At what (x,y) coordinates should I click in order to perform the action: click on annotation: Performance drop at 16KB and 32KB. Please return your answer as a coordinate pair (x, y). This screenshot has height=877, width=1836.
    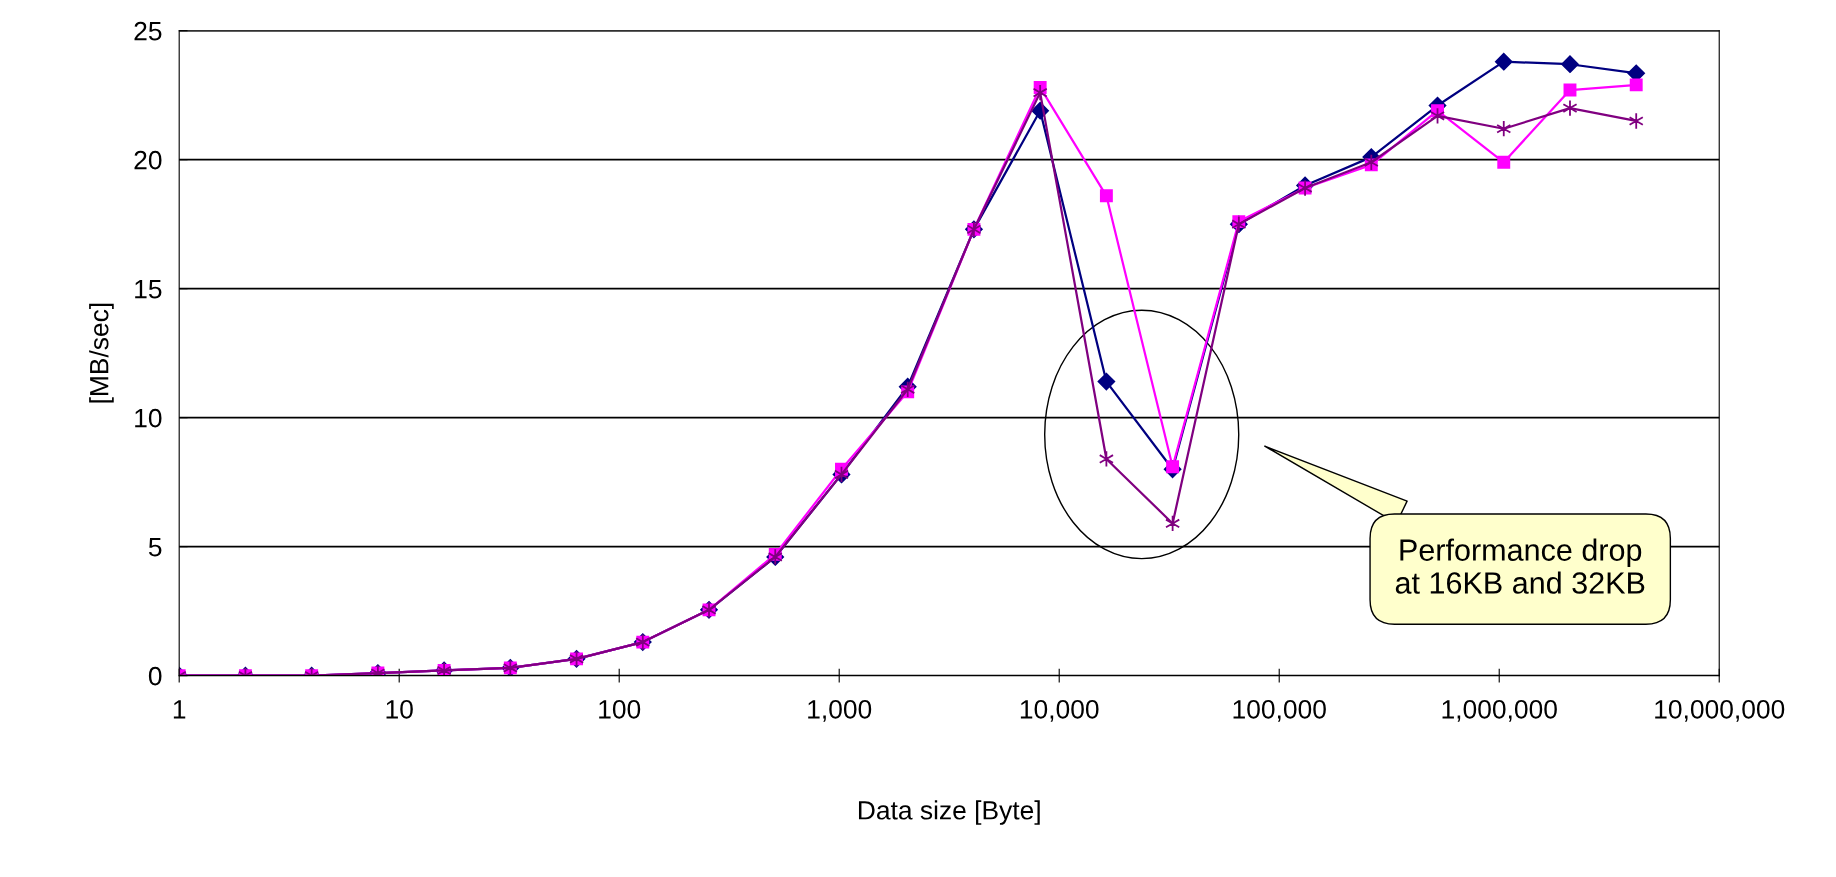
    Looking at the image, I should click on (1520, 566).